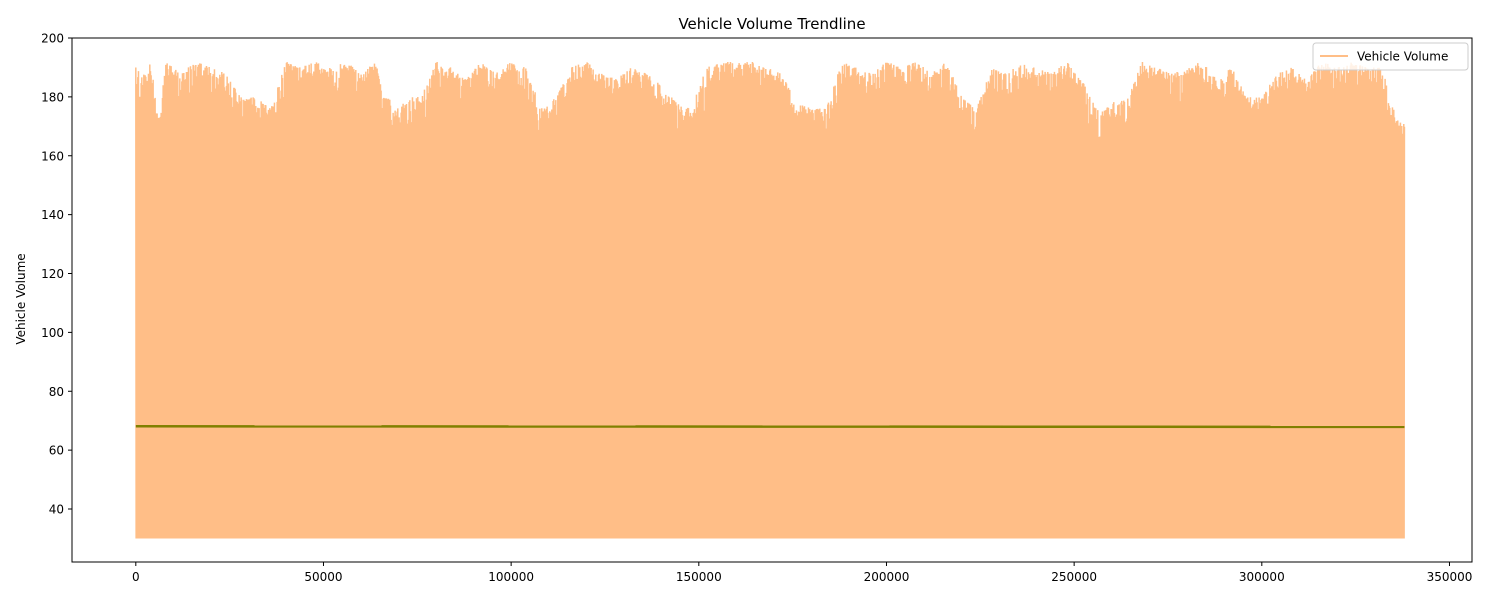  I want to click on y-tick-label: 200, so click(52, 39).